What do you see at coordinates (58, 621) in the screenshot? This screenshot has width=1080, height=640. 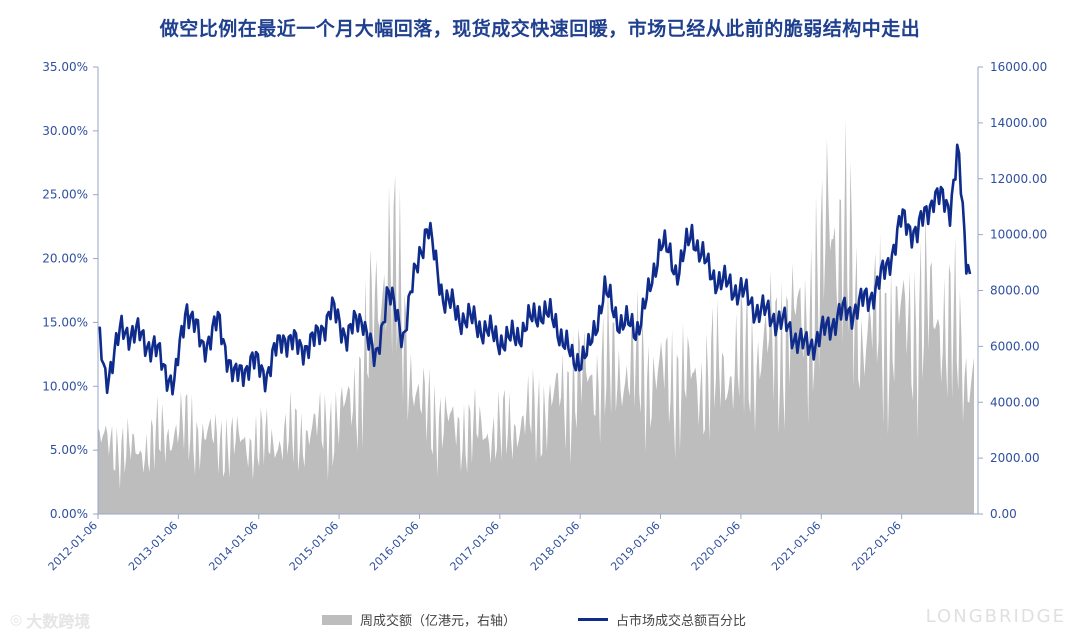 I see `watermark-left-text: 大数跨境` at bounding box center [58, 621].